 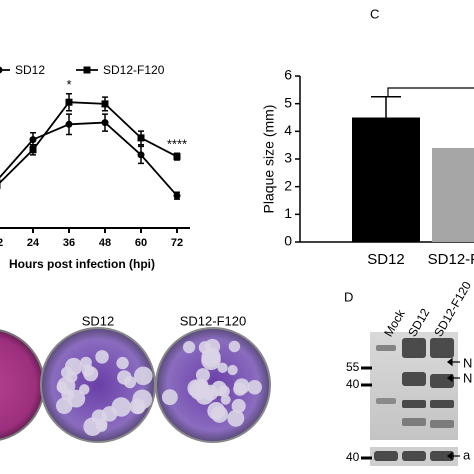 What do you see at coordinates (288, 241) in the screenshot?
I see `y-tick-label: 0` at bounding box center [288, 241].